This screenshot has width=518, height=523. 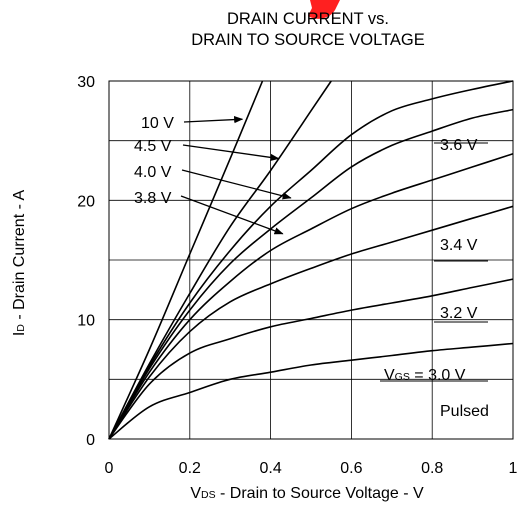 I want to click on pulsed-note: Pulsed, so click(x=464, y=411).